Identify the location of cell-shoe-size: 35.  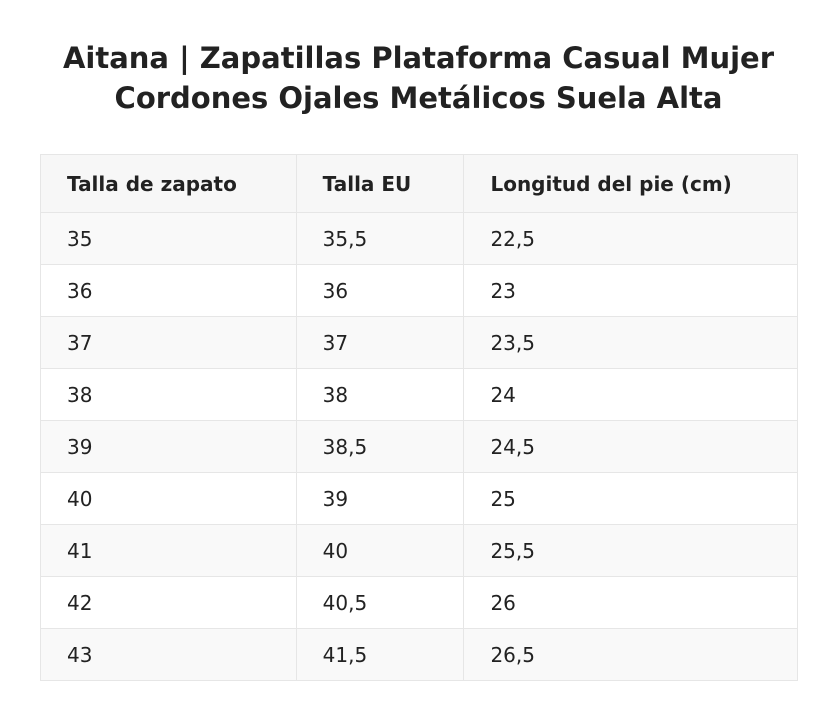
(168, 238).